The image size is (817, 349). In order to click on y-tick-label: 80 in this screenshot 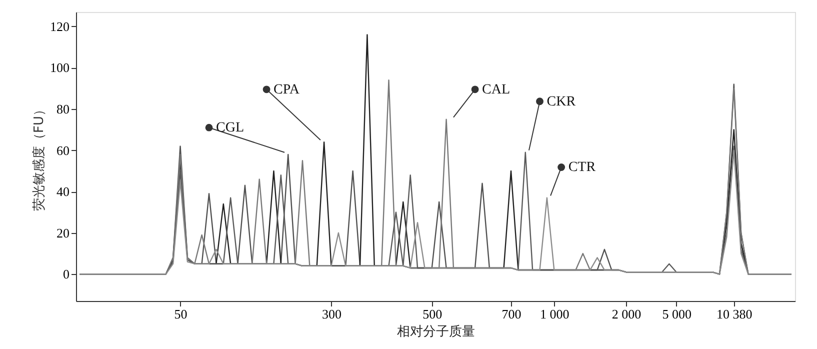, I will do `click(63, 109)`.